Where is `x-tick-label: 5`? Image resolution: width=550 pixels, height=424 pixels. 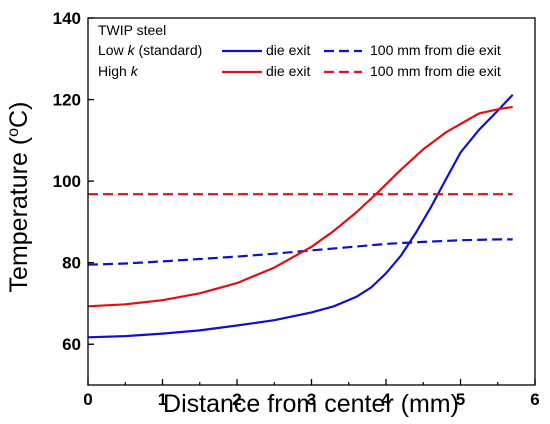
x-tick-label: 5 is located at coordinates (460, 399).